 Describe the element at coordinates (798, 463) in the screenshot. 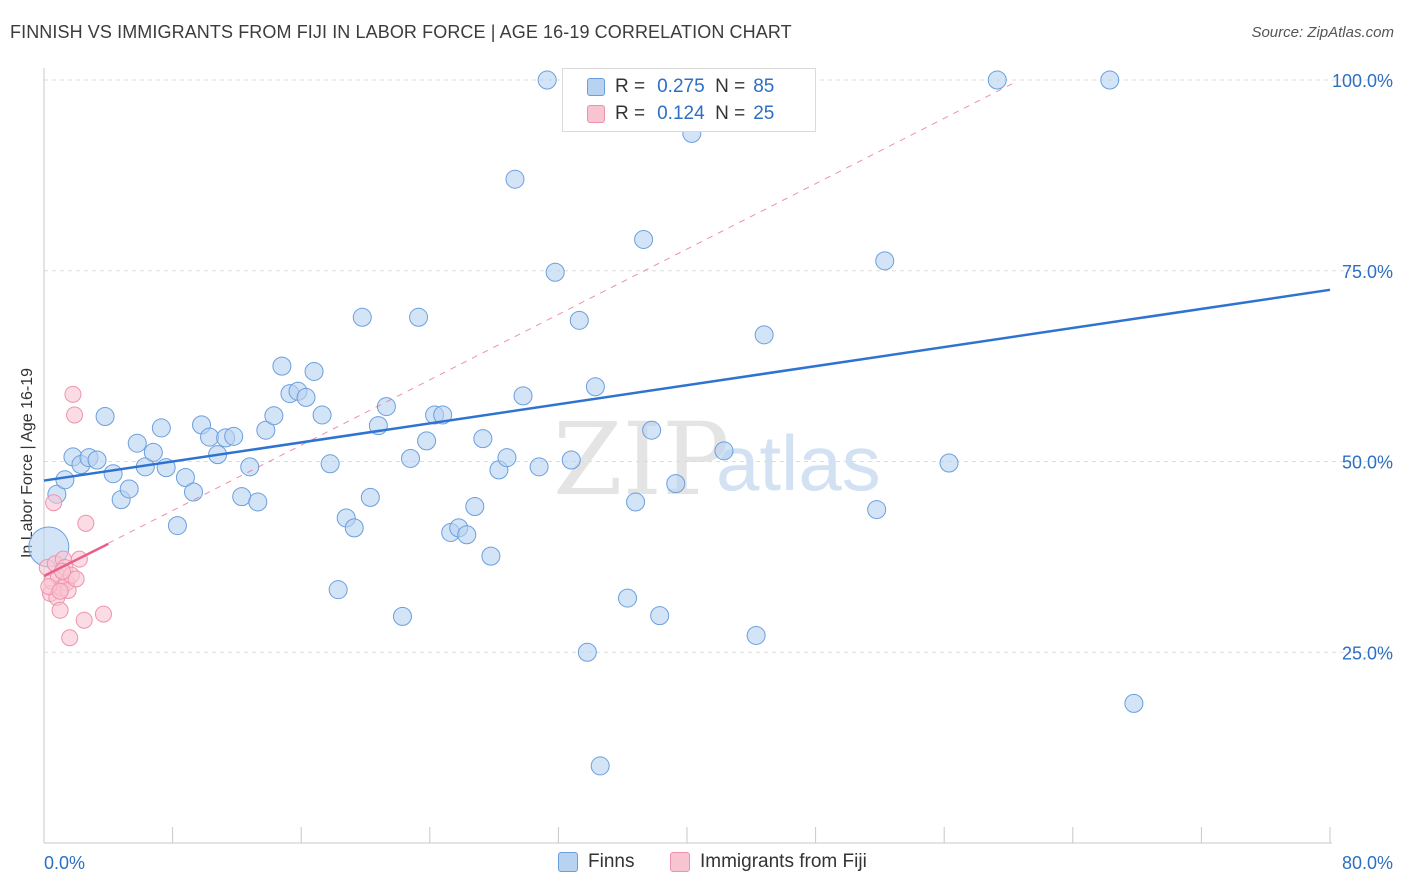

I see `watermark-atlas: atlas` at that location.